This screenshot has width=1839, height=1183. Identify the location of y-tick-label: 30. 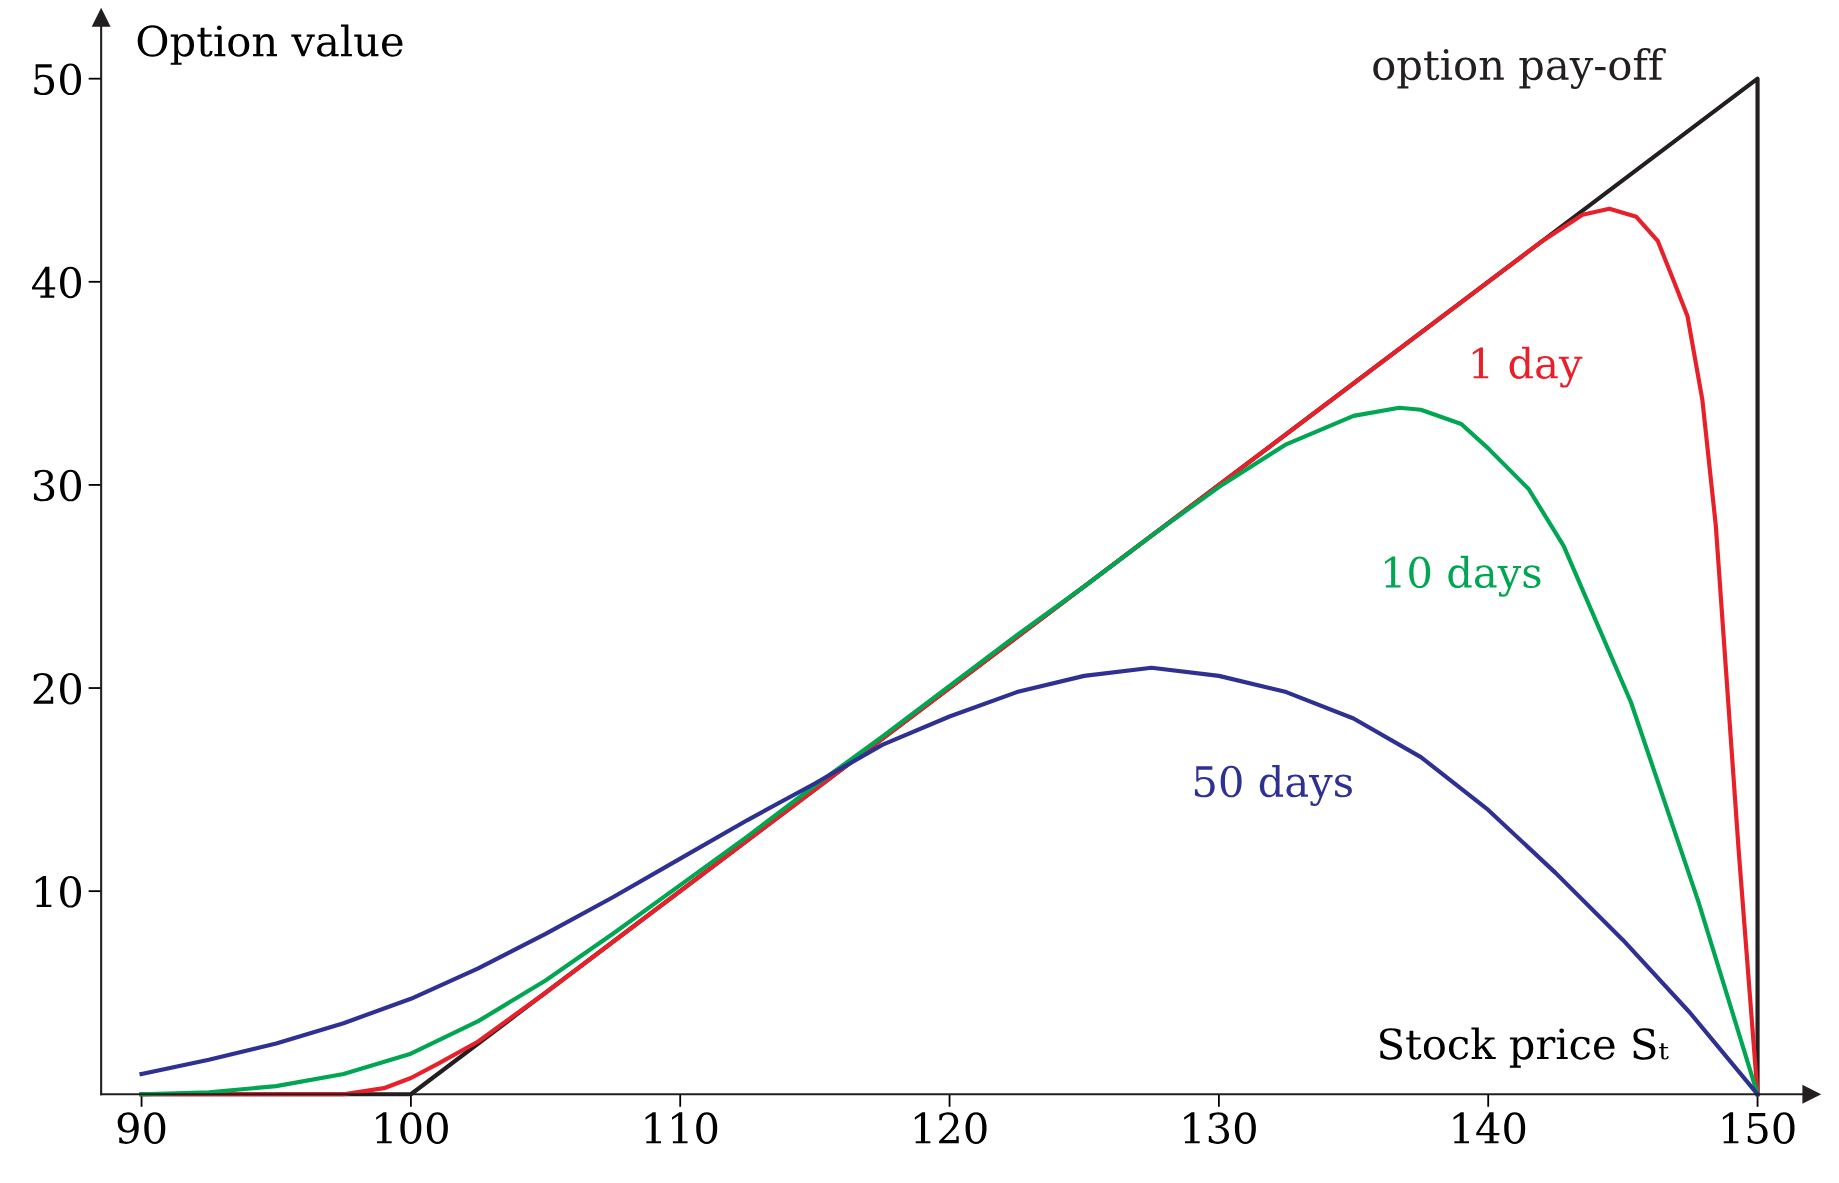
(57, 485).